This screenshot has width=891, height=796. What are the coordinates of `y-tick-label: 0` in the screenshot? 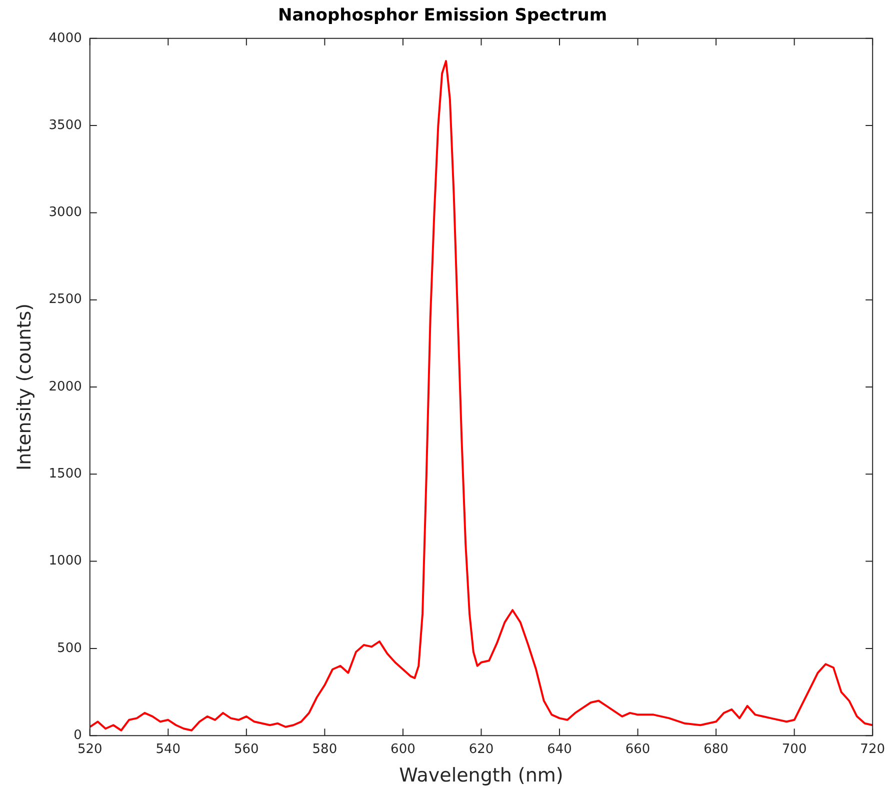 It's located at (78, 735).